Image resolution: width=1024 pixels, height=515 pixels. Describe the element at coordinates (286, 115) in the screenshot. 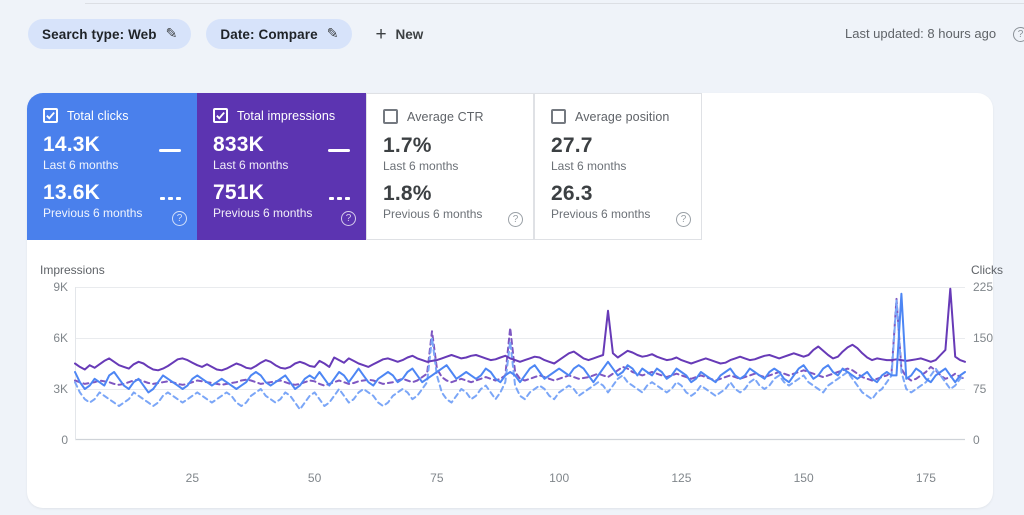

I see `card-label: Total impressions` at that location.